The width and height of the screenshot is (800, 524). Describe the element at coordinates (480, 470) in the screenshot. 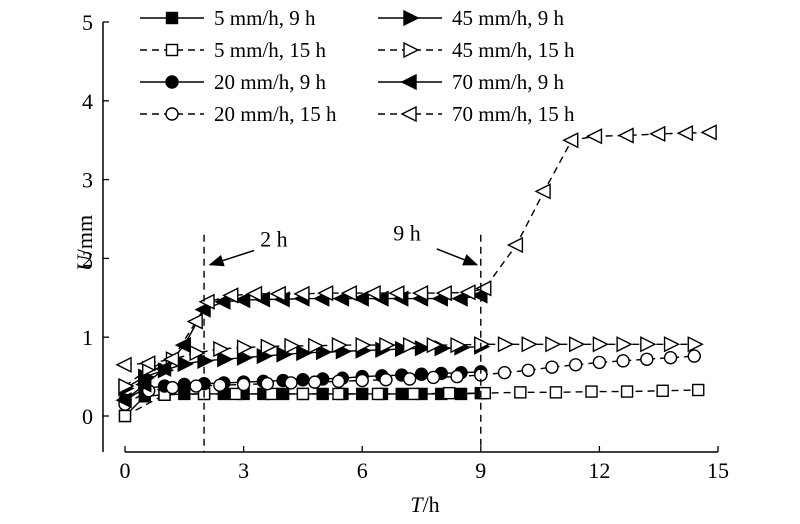

I see `x-tick-label: 9` at that location.